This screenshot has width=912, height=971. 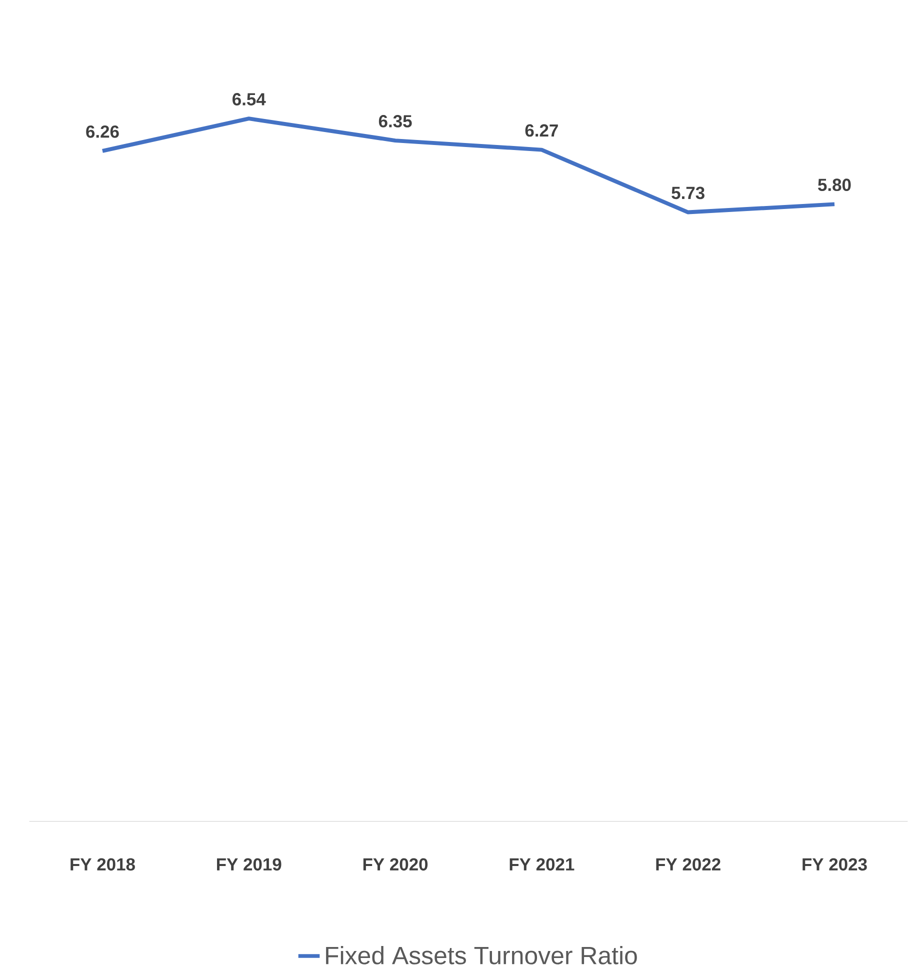 I want to click on x-tick-label: FY 2022, so click(x=688, y=864).